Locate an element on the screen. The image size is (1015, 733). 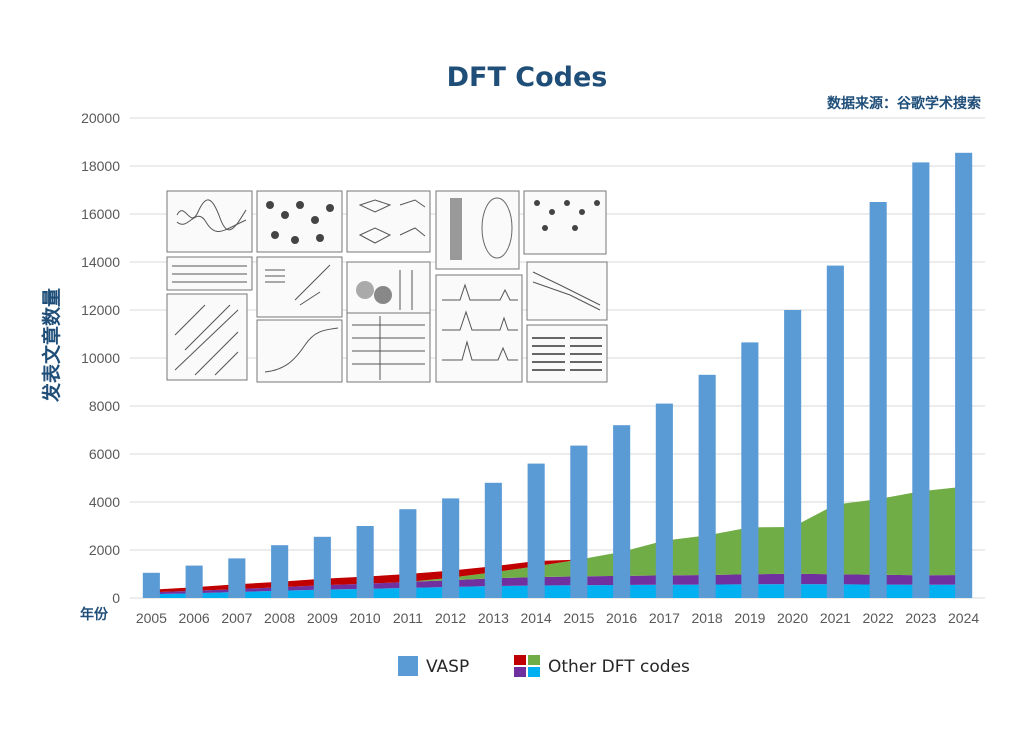
bar-vasp-2007 is located at coordinates (237, 578).